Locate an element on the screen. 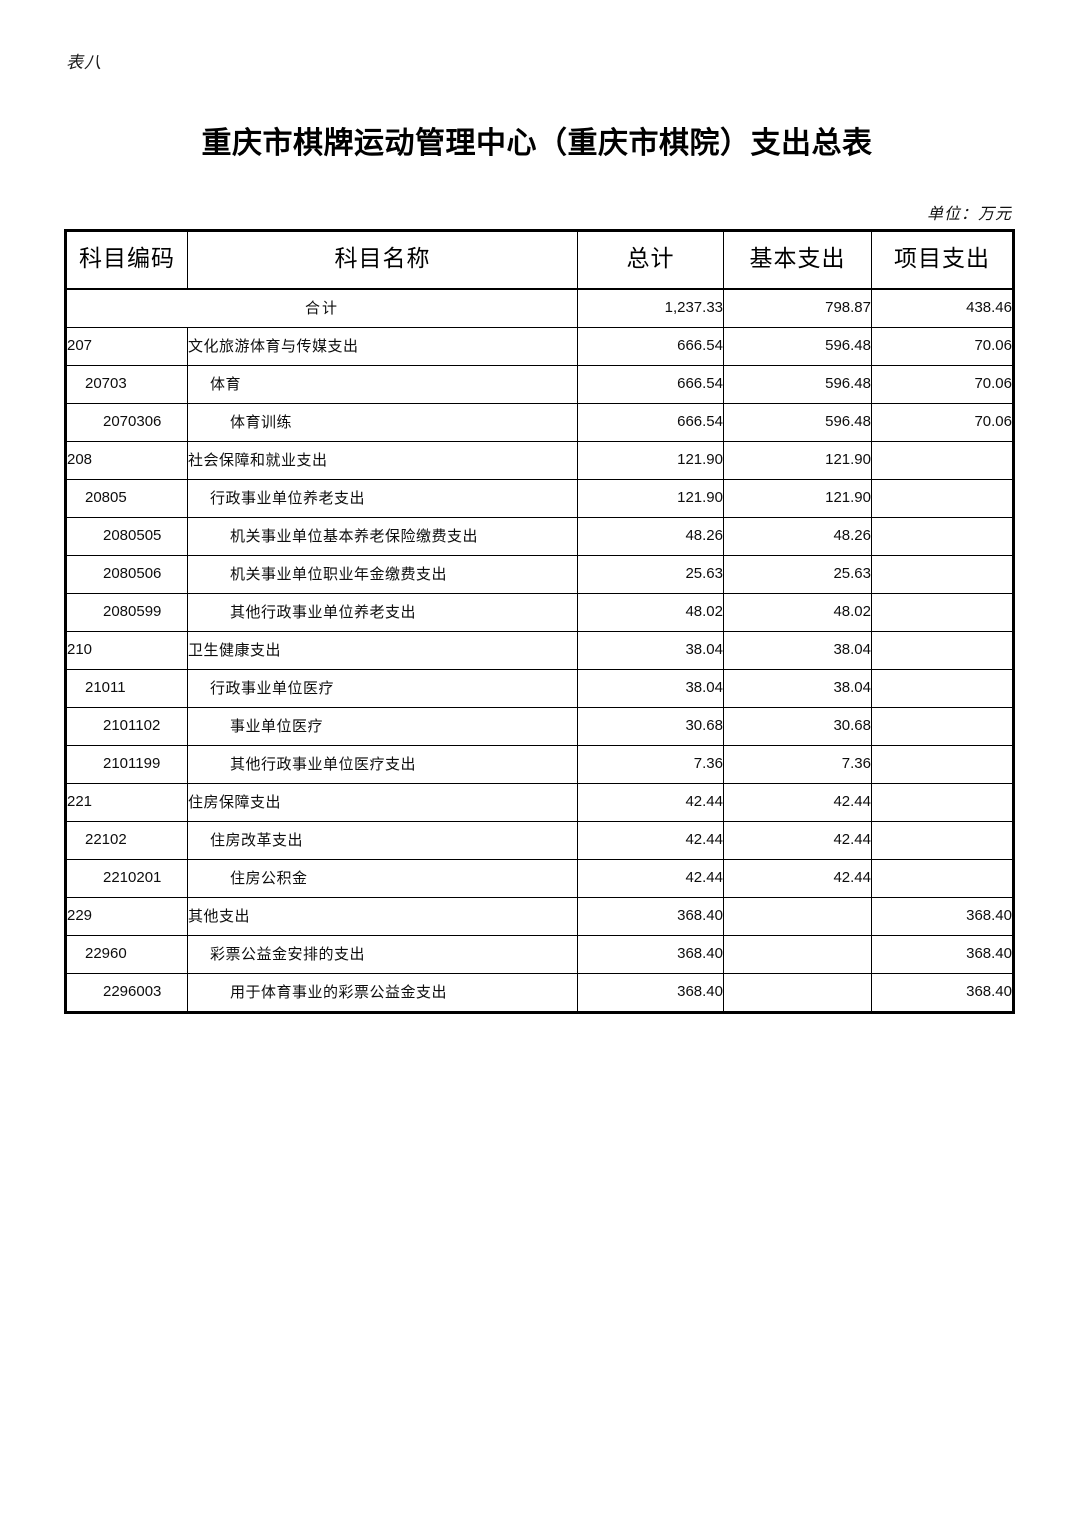 The image size is (1074, 1520). cell-subject-code: 210 is located at coordinates (126, 650).